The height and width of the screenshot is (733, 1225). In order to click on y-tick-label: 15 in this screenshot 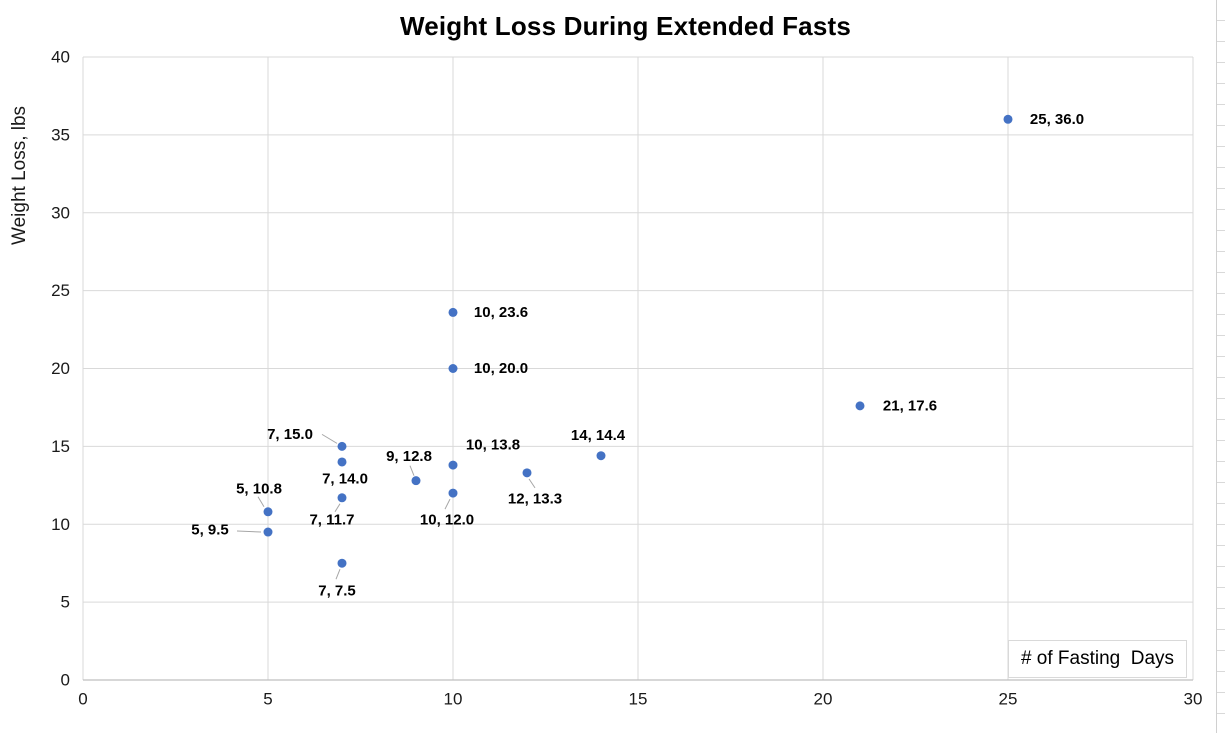, I will do `click(60, 446)`.